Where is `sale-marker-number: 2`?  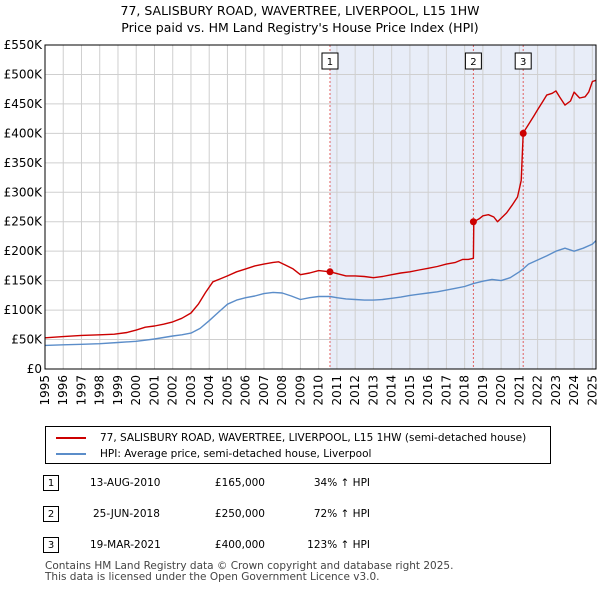 sale-marker-number: 2 is located at coordinates (473, 62).